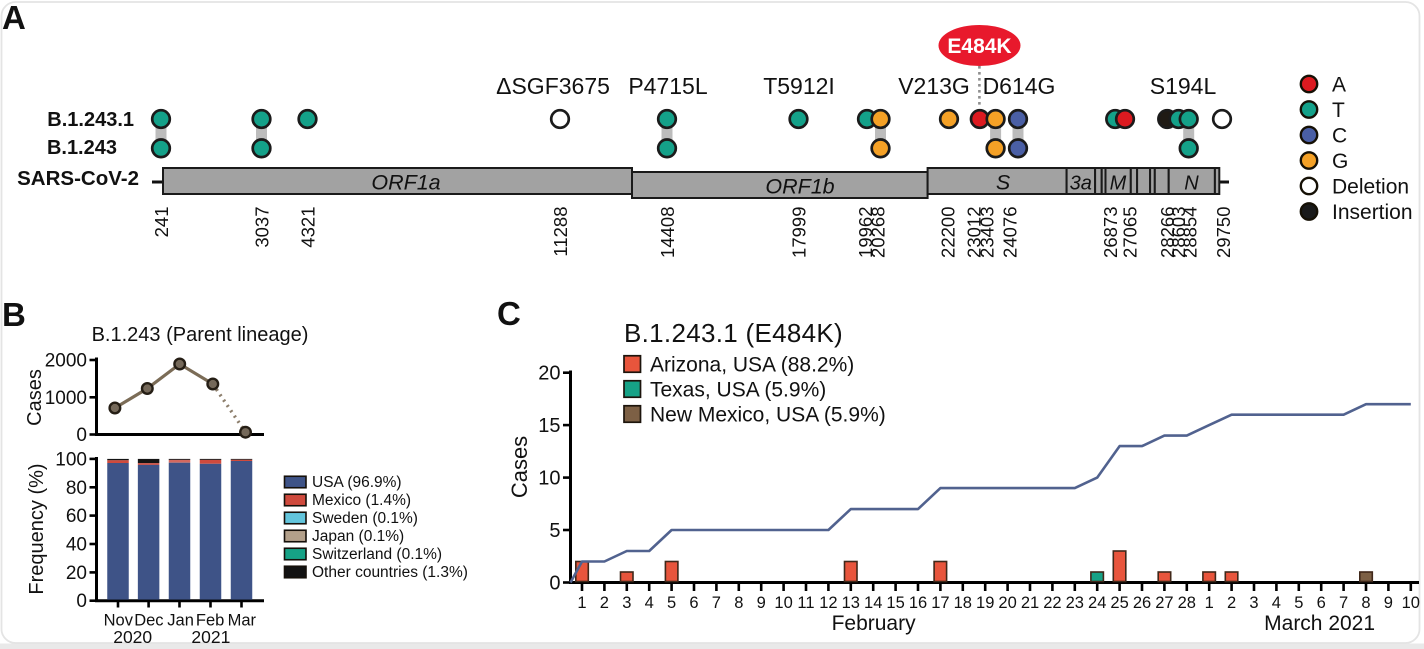  I want to click on svg-text: Nov, so click(119, 621).